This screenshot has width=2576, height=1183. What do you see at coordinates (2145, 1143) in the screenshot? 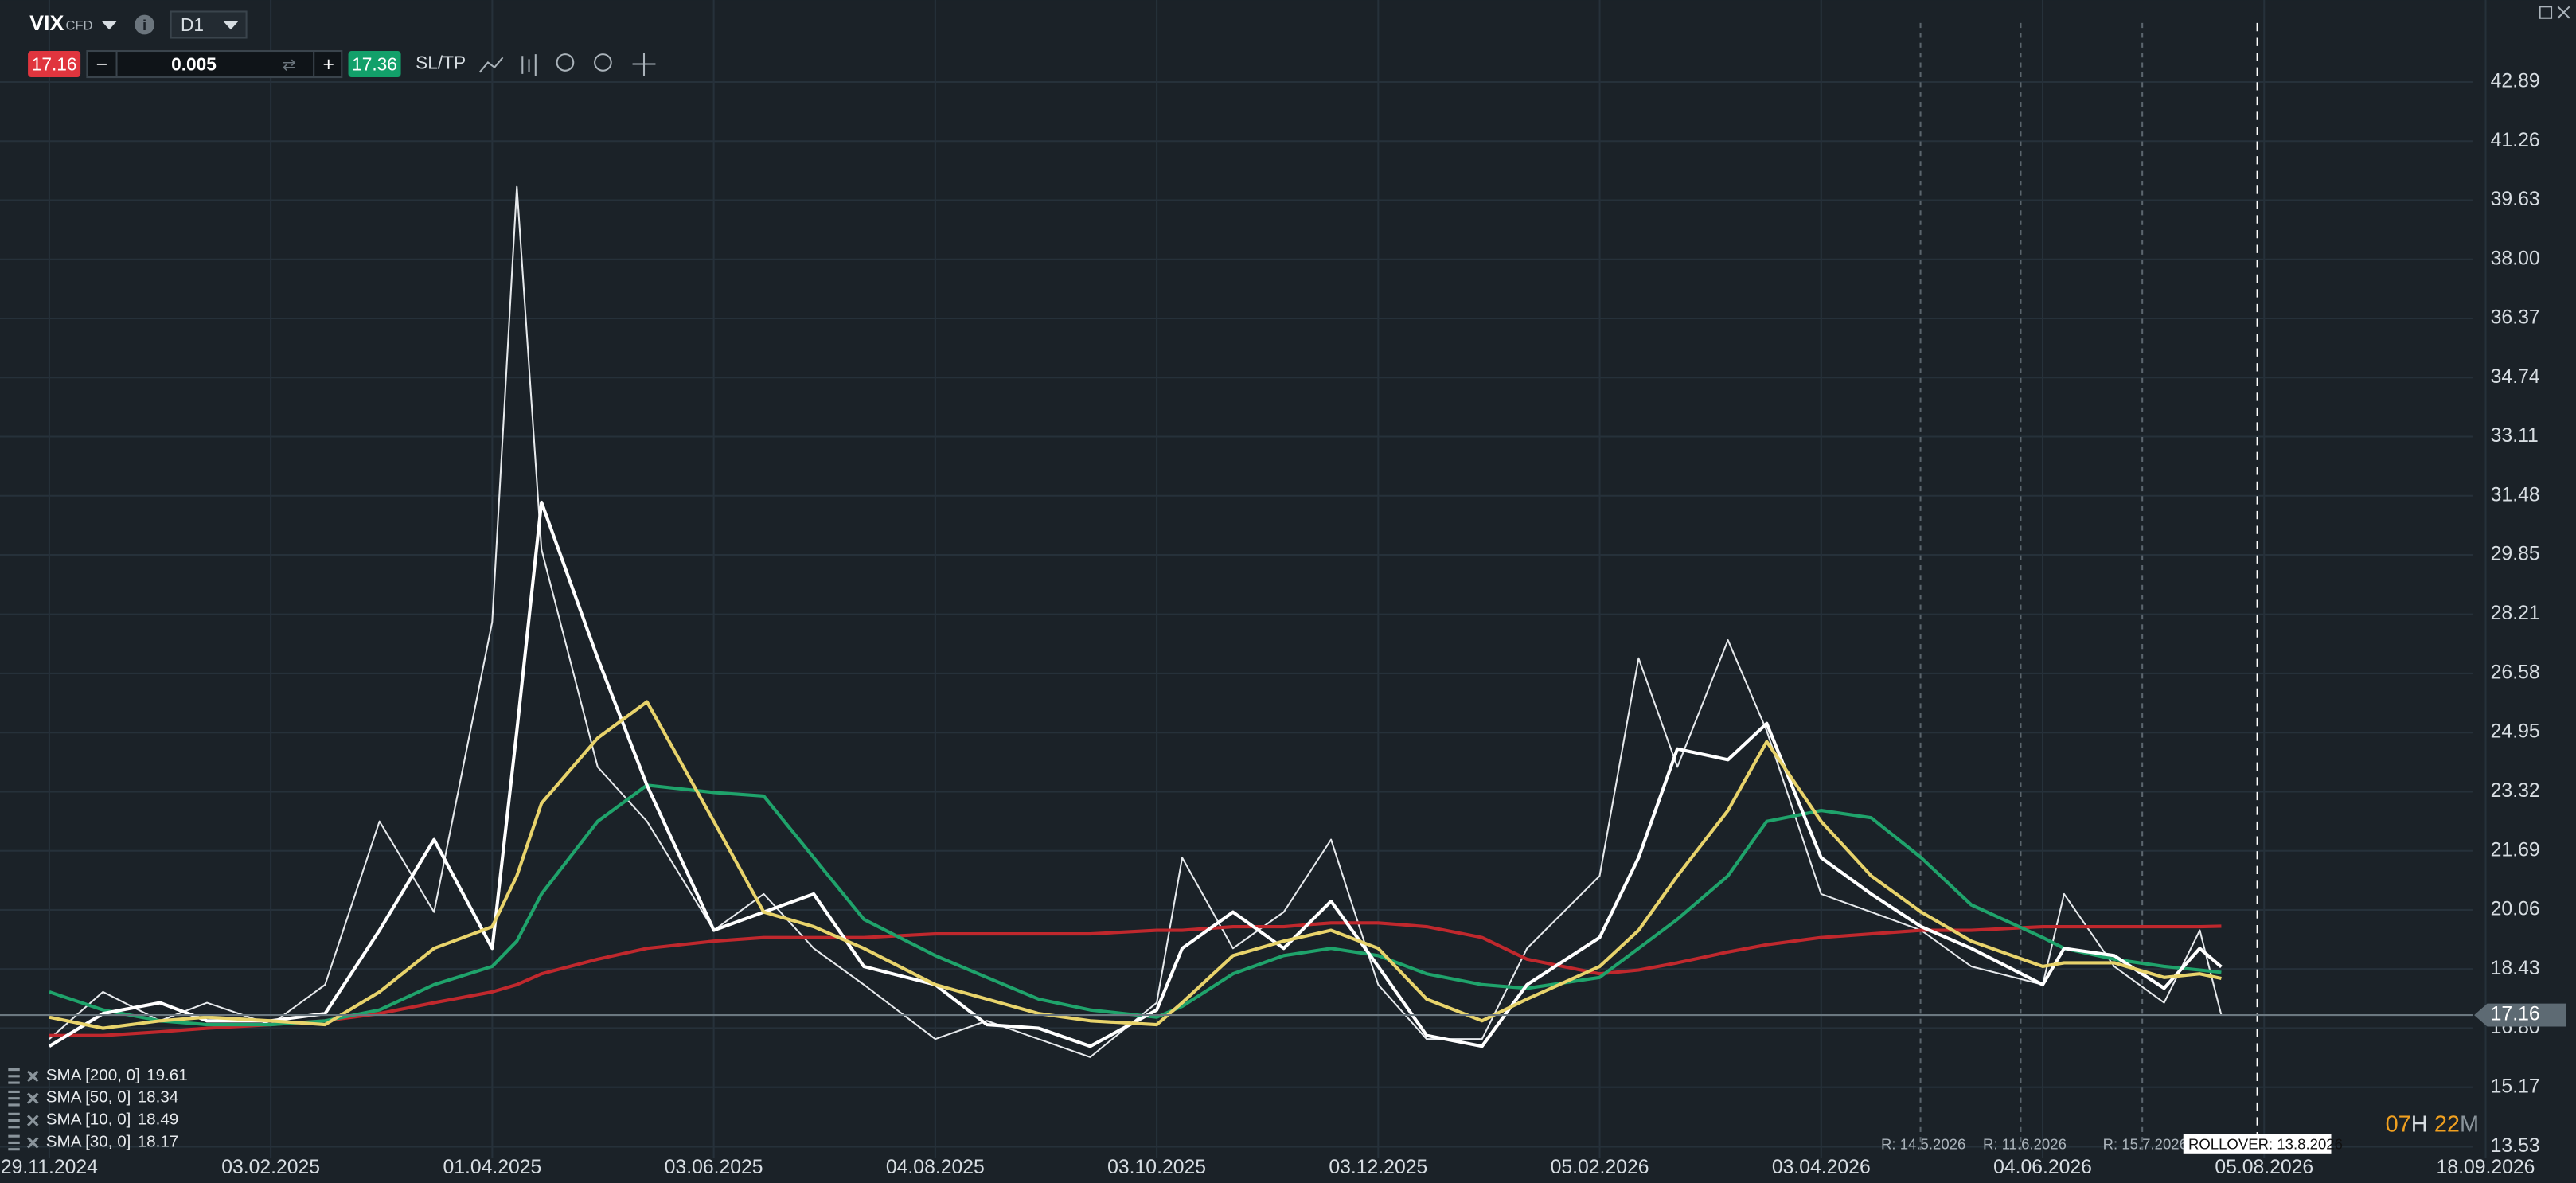
I see `rollover-label: R: 15.7.2026` at bounding box center [2145, 1143].